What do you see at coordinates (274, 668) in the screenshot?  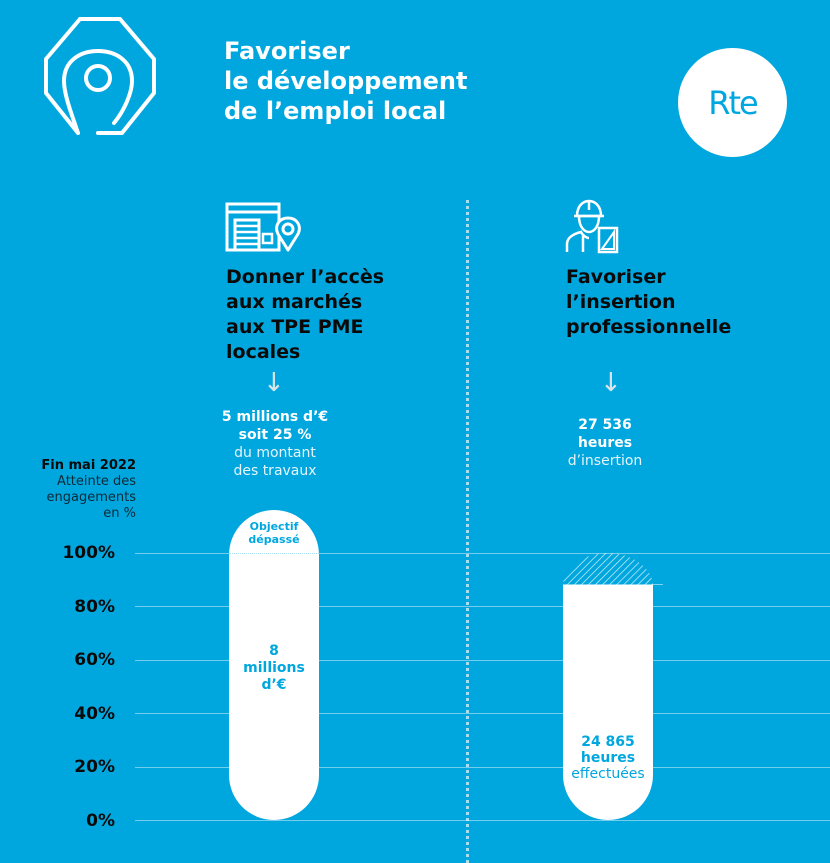 I see `bar-value-label: 8 millions d’€` at bounding box center [274, 668].